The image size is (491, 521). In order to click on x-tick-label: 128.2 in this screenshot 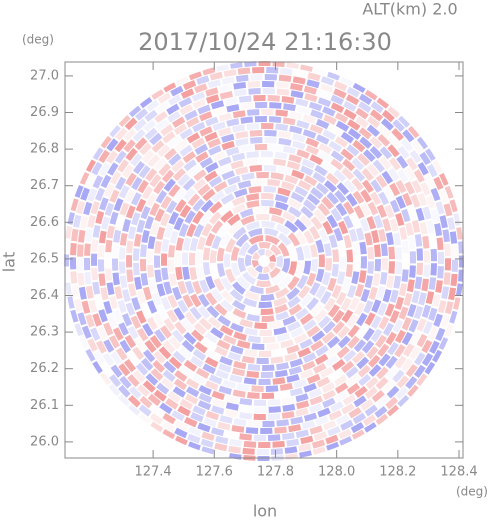, I will do `click(397, 472)`.